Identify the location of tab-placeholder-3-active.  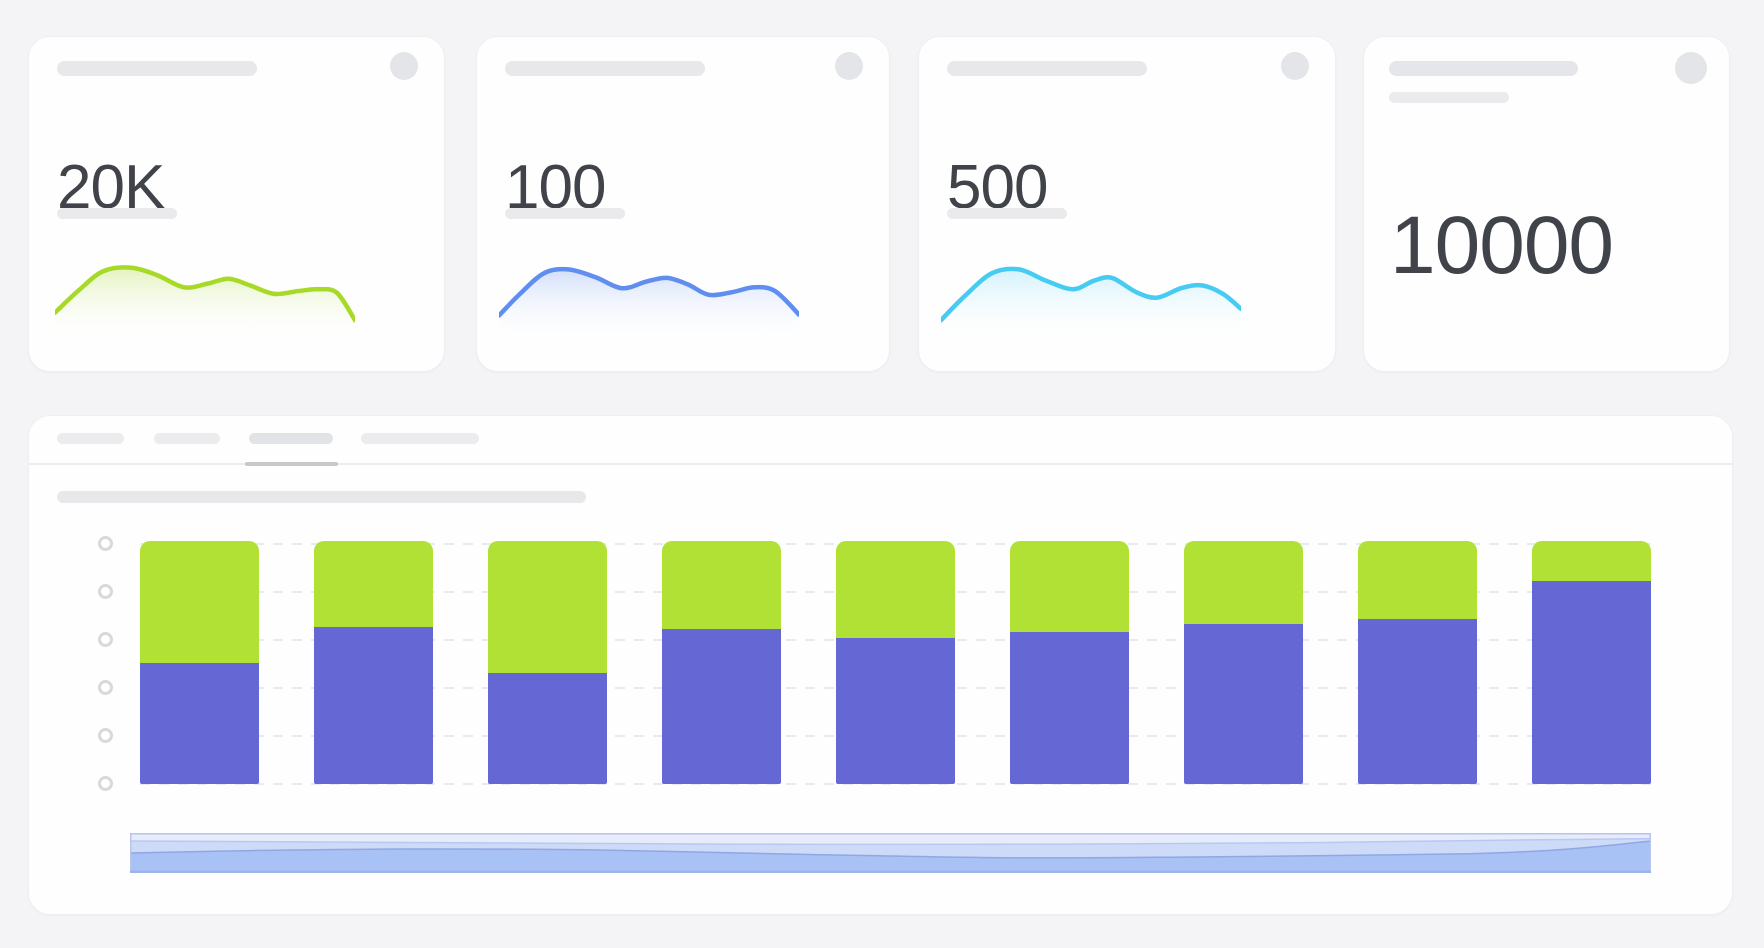
(291, 438).